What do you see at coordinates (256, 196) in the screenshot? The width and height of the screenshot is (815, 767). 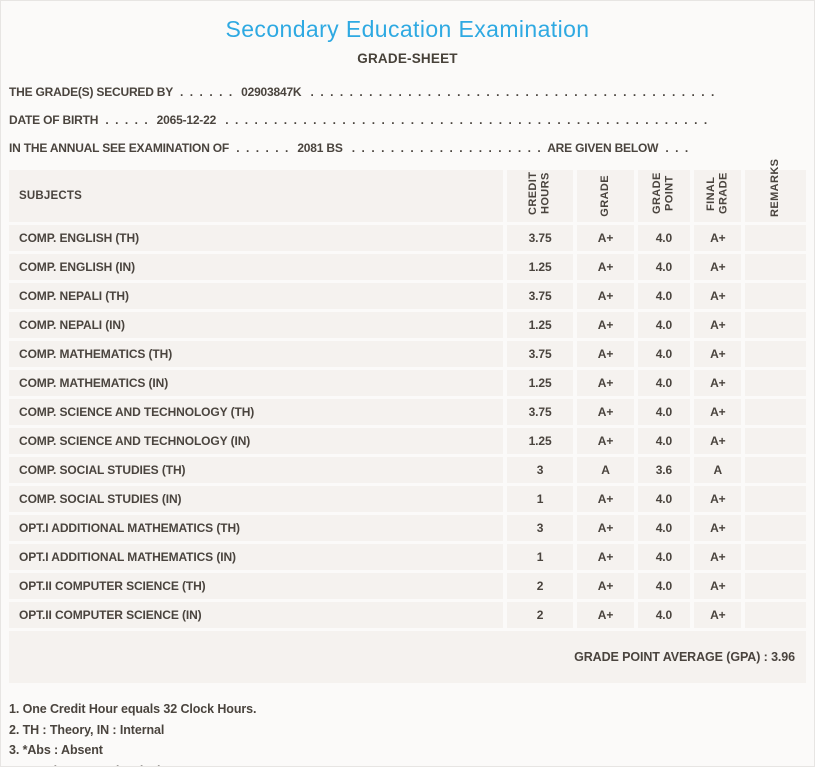 I see `header-subjects: SUBJECTS` at bounding box center [256, 196].